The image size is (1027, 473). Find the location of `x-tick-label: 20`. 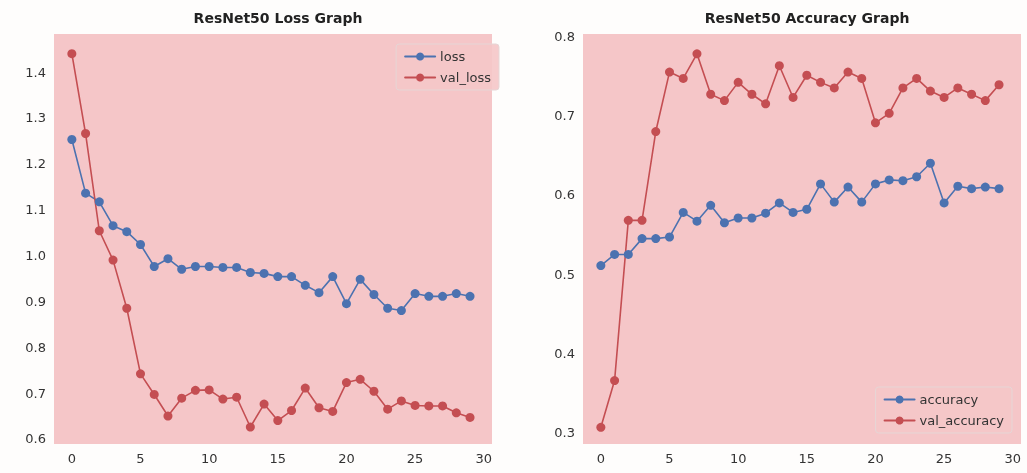

x-tick-label: 20 is located at coordinates (346, 458).